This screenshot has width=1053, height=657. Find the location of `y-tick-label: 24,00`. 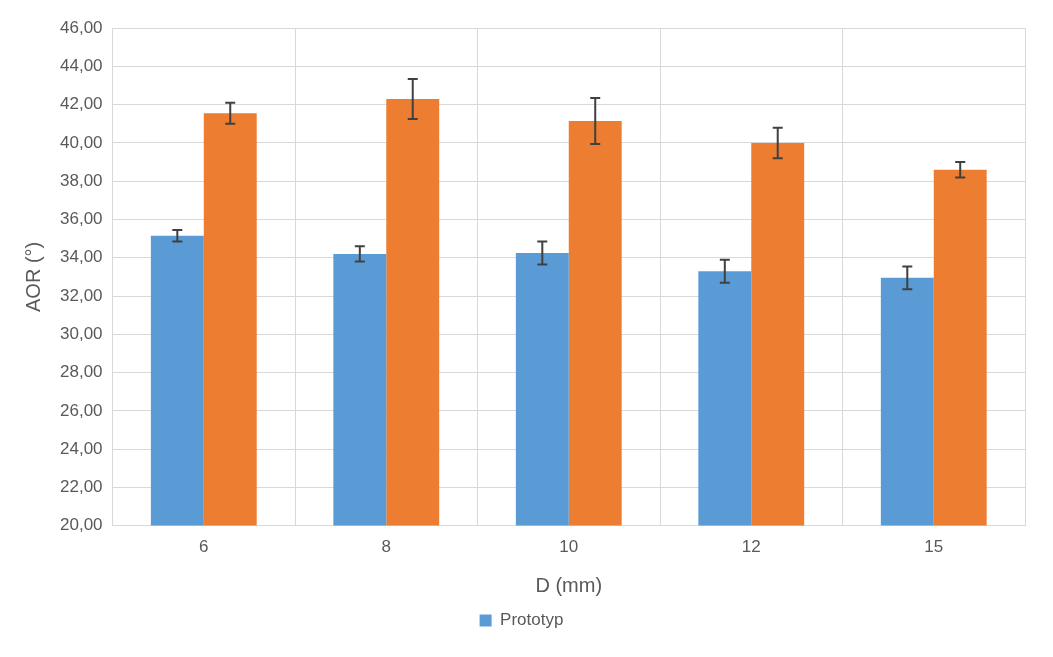

y-tick-label: 24,00 is located at coordinates (81, 448).